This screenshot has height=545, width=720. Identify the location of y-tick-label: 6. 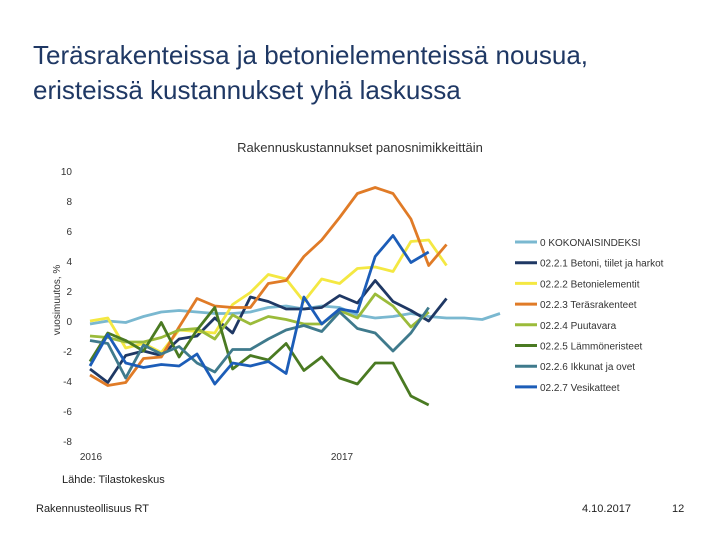
(69, 232).